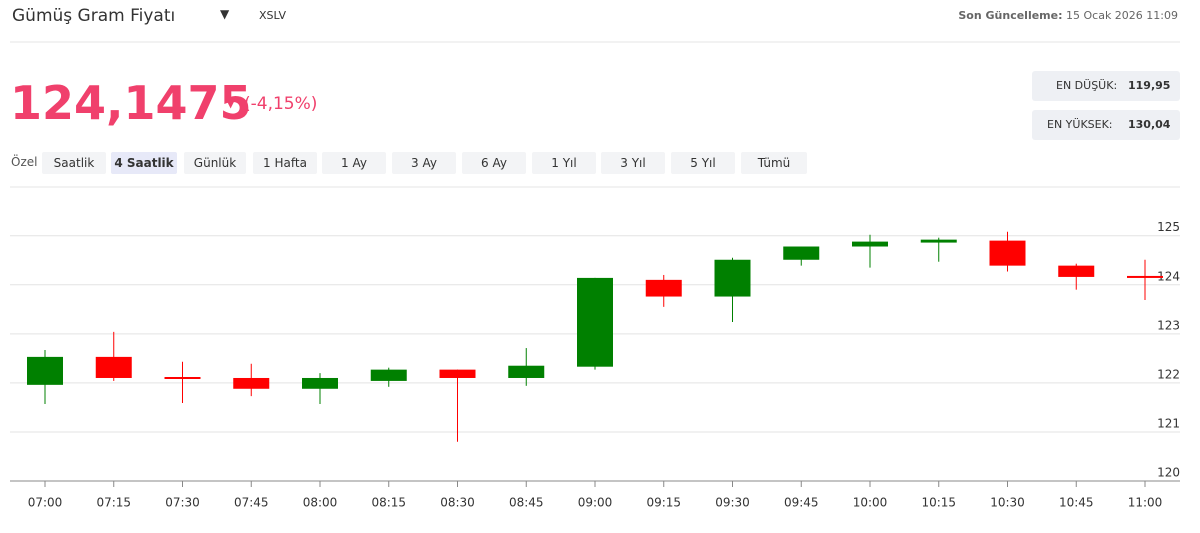  What do you see at coordinates (1168, 374) in the screenshot?
I see `y-tick-label: 122` at bounding box center [1168, 374].